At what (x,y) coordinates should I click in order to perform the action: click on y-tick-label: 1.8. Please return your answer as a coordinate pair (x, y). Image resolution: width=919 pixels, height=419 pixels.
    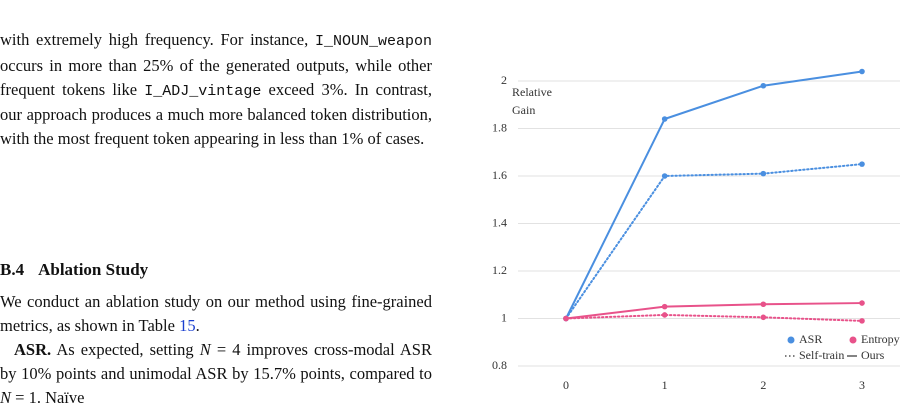
    Looking at the image, I should click on (499, 127).